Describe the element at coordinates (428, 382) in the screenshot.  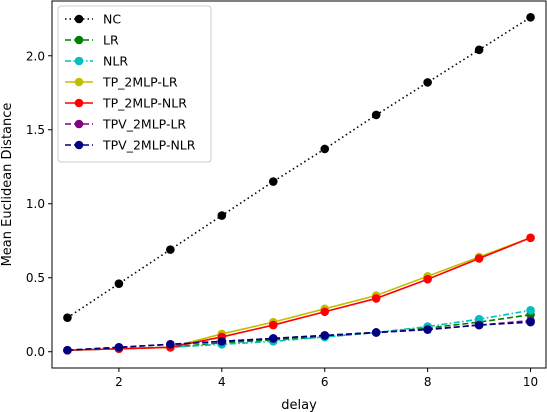
I see `x-tick-label: 8` at that location.